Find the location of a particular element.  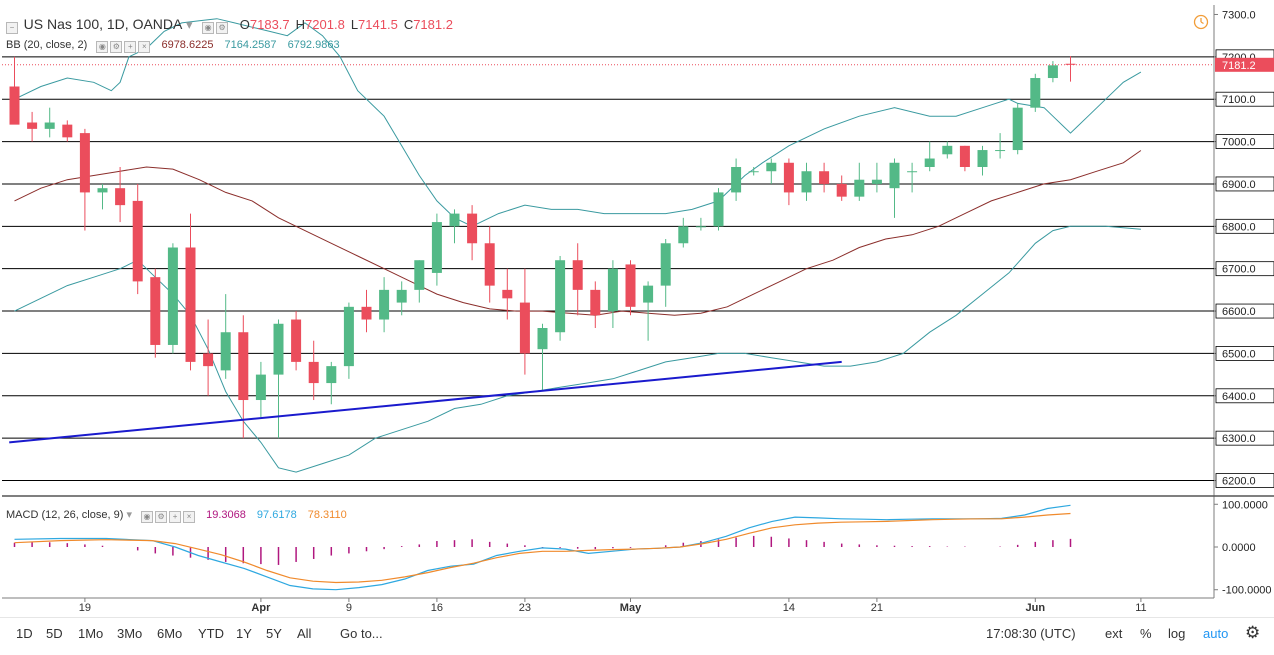

period-button-1mo: 1Mo is located at coordinates (91, 633).